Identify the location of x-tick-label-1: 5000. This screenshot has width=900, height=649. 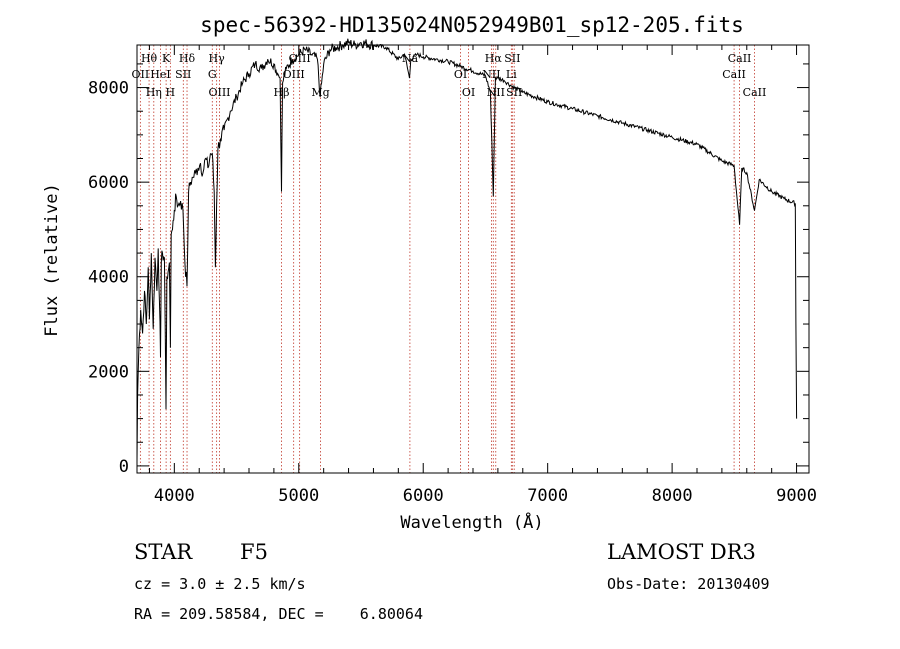
(298, 496).